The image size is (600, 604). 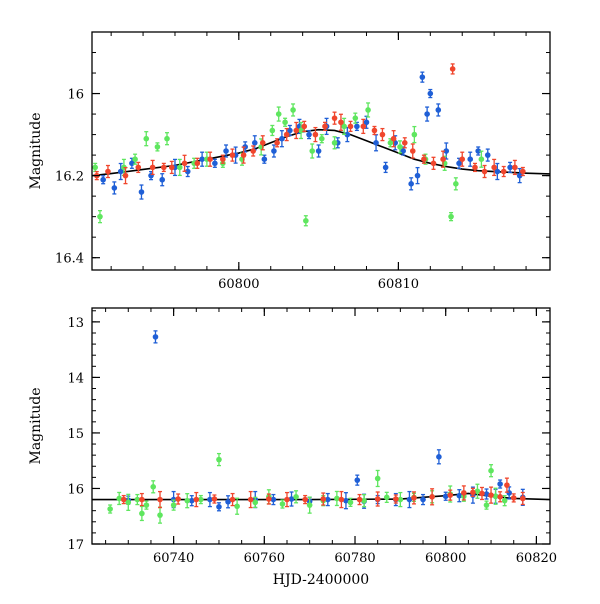 I want to click on x-axis-label: HJD-2400000, so click(x=321, y=580).